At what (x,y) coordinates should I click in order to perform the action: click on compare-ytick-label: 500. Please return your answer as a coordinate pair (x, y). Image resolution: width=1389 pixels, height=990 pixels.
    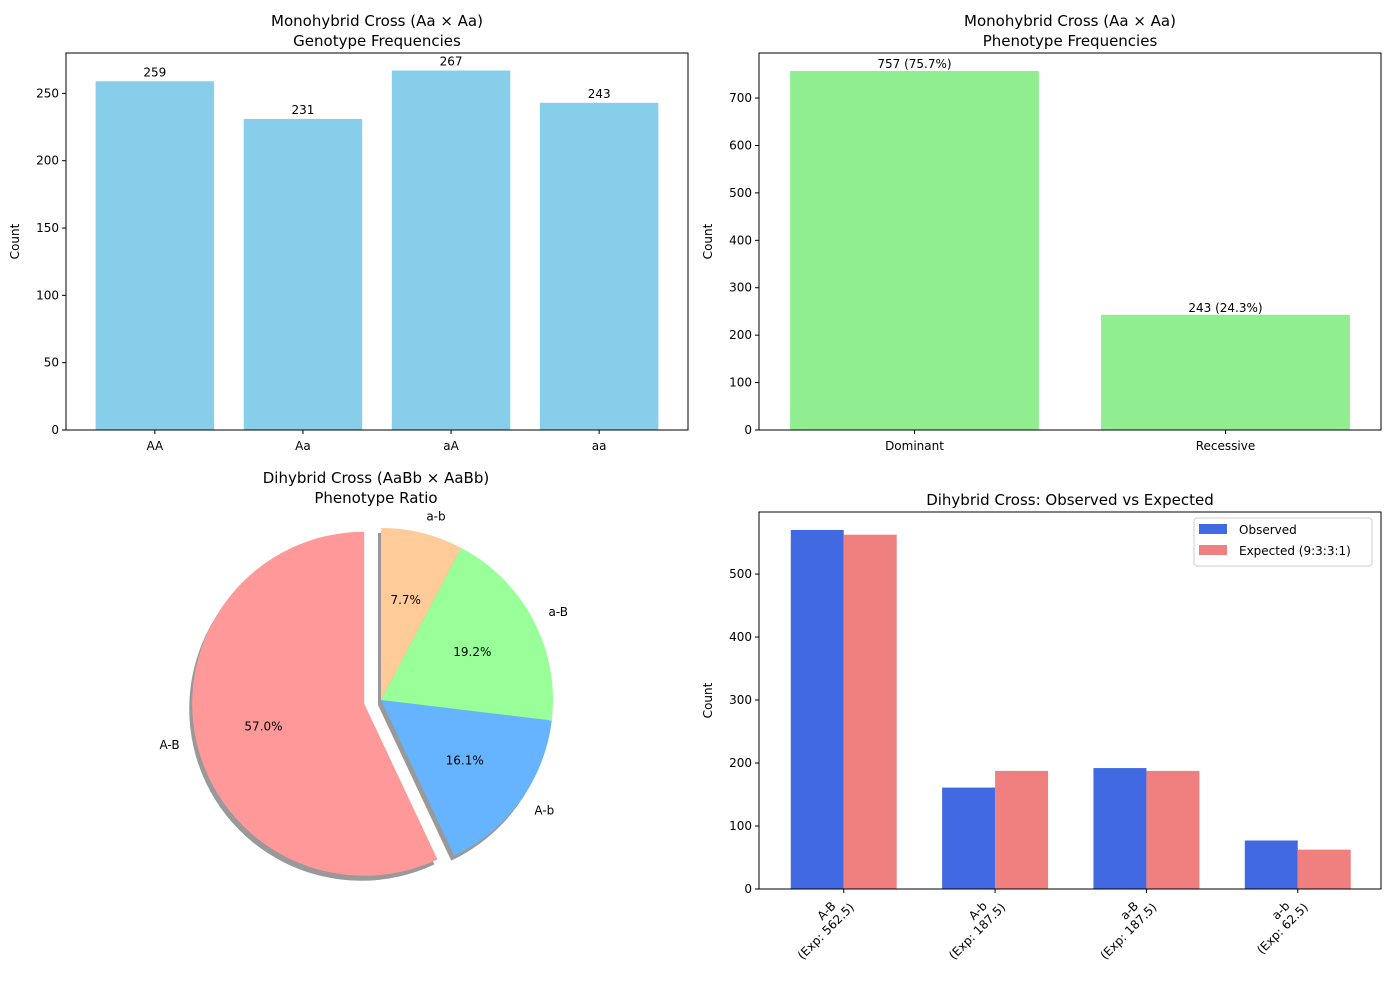
    Looking at the image, I should click on (740, 574).